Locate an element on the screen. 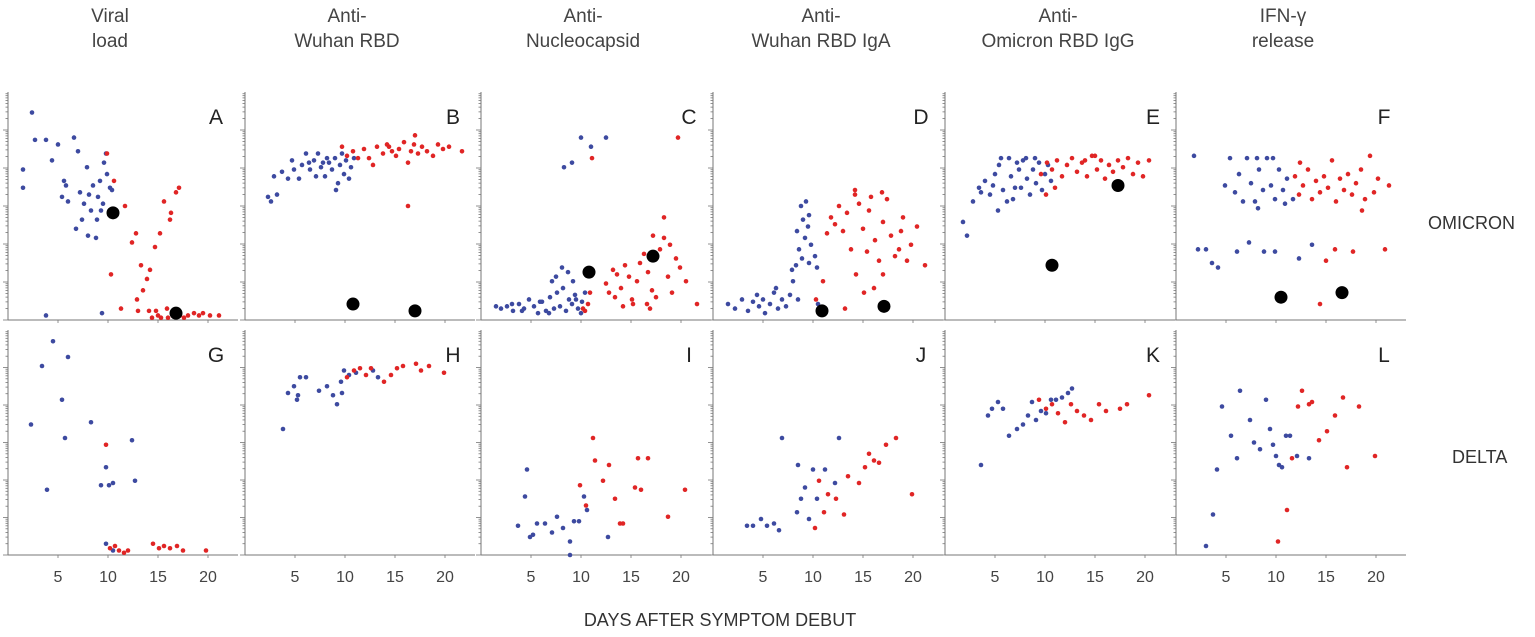 This screenshot has height=637, width=1535. x-tick-label: 5 is located at coordinates (531, 577).